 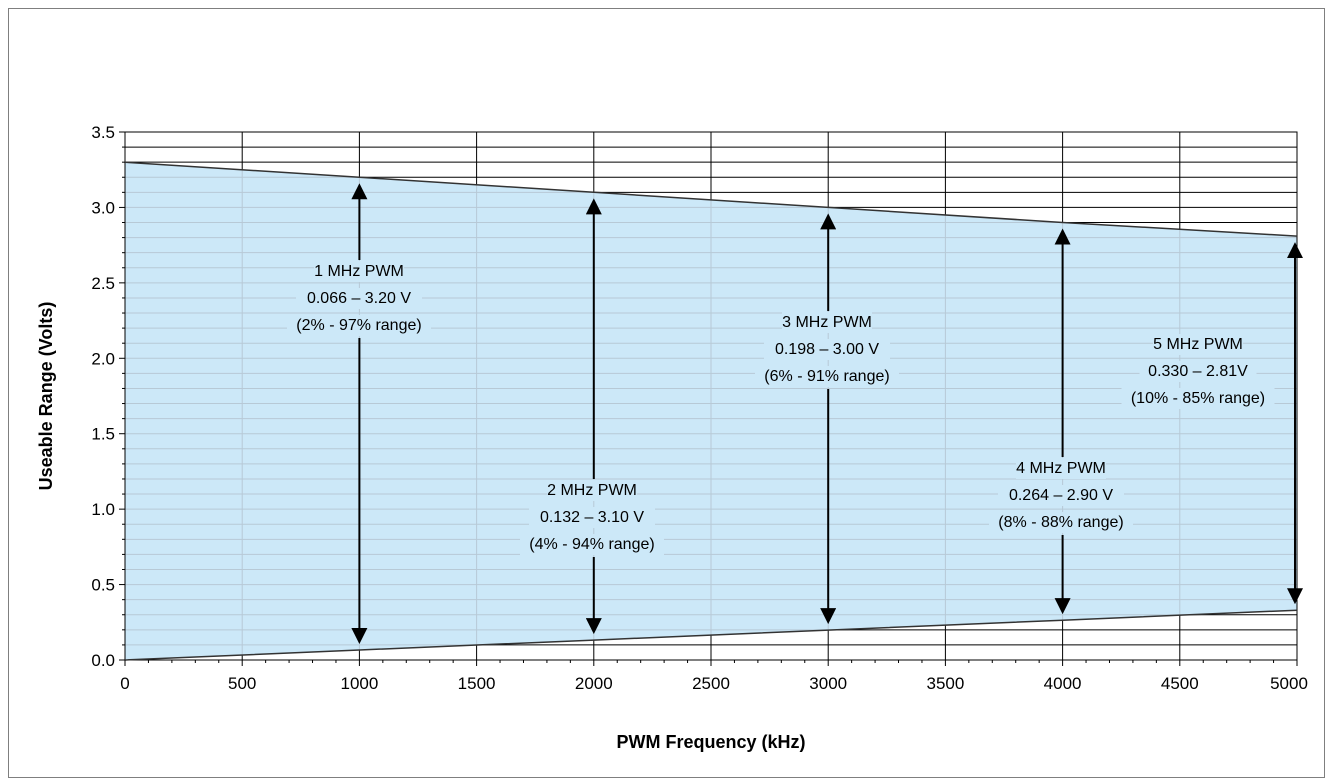 I want to click on y-tick-label: 1.5, so click(x=103, y=434).